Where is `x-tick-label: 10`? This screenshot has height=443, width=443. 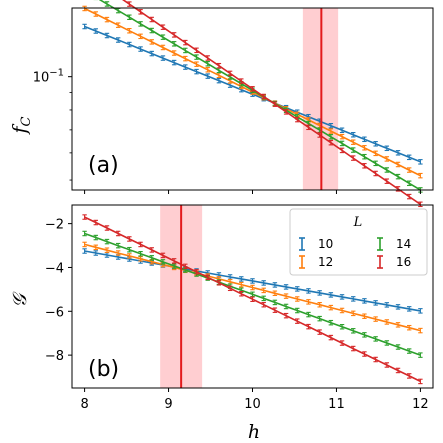 x-tick-label: 10 is located at coordinates (252, 404).